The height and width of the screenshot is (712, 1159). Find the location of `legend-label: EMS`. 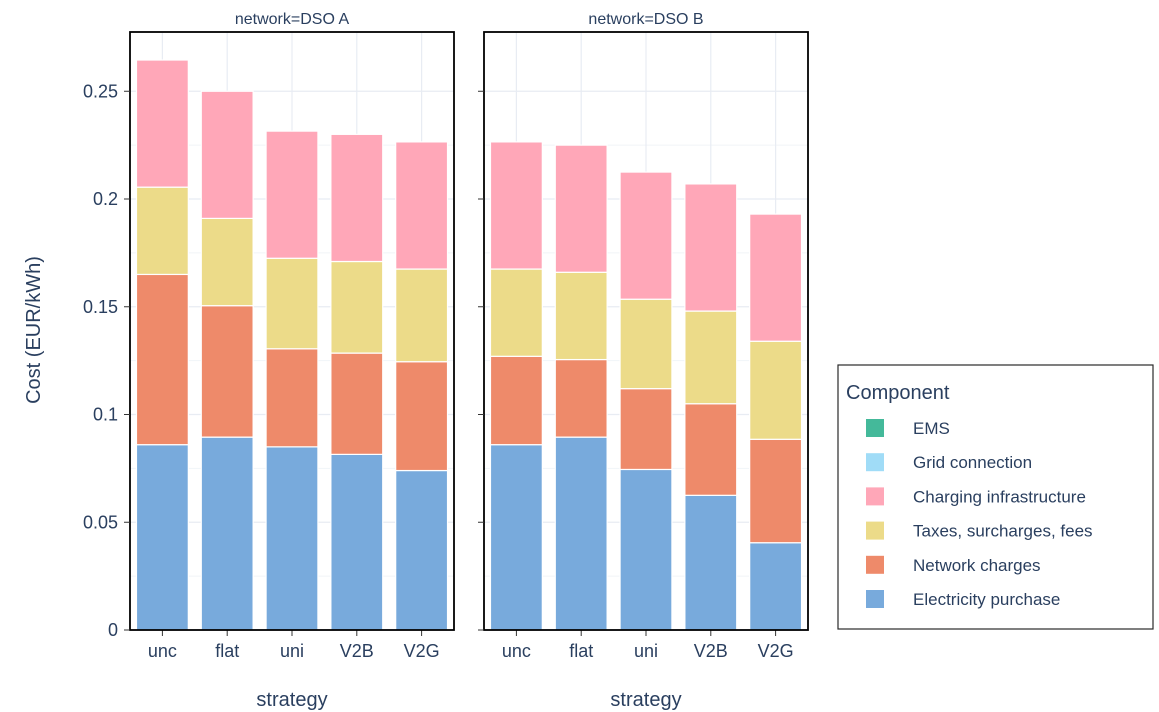

legend-label: EMS is located at coordinates (931, 428).